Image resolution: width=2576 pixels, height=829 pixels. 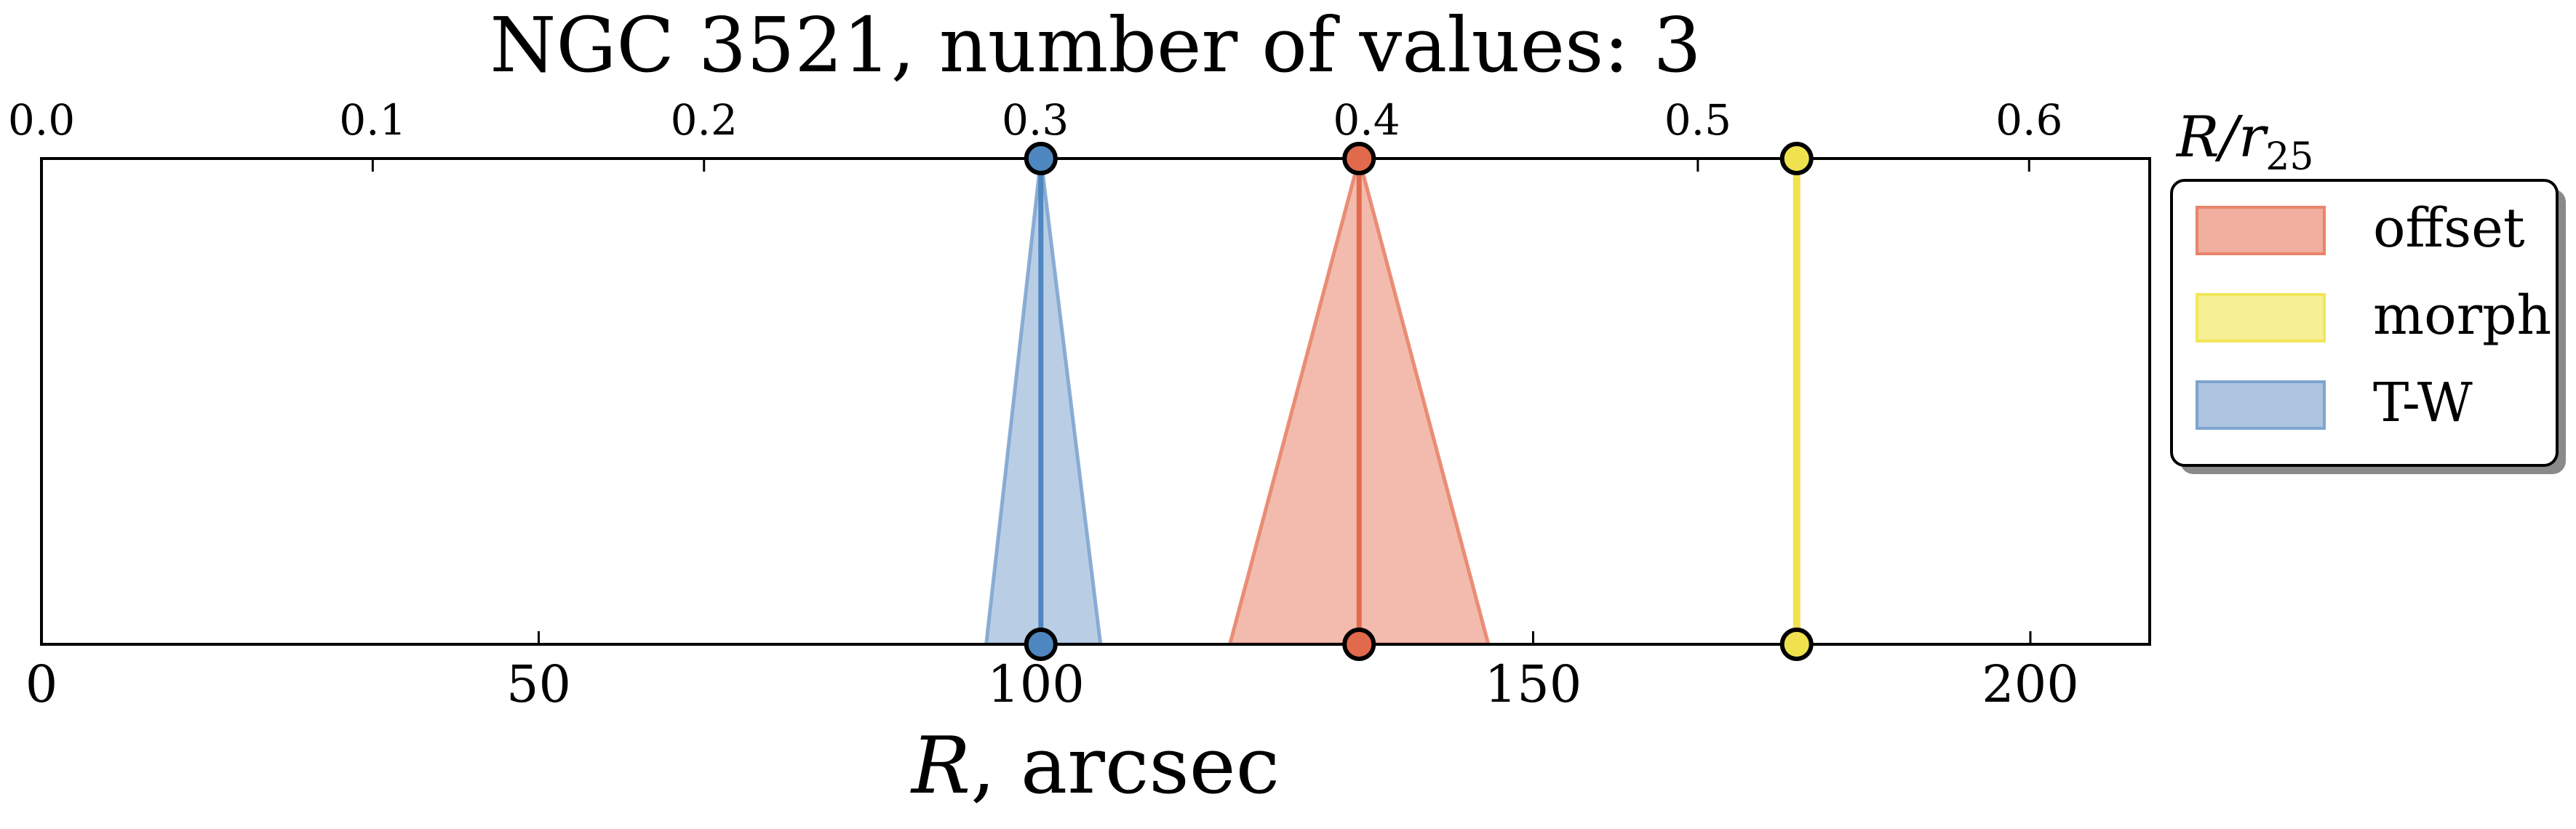 What do you see at coordinates (1041, 159) in the screenshot?
I see `marker-t-w-top` at bounding box center [1041, 159].